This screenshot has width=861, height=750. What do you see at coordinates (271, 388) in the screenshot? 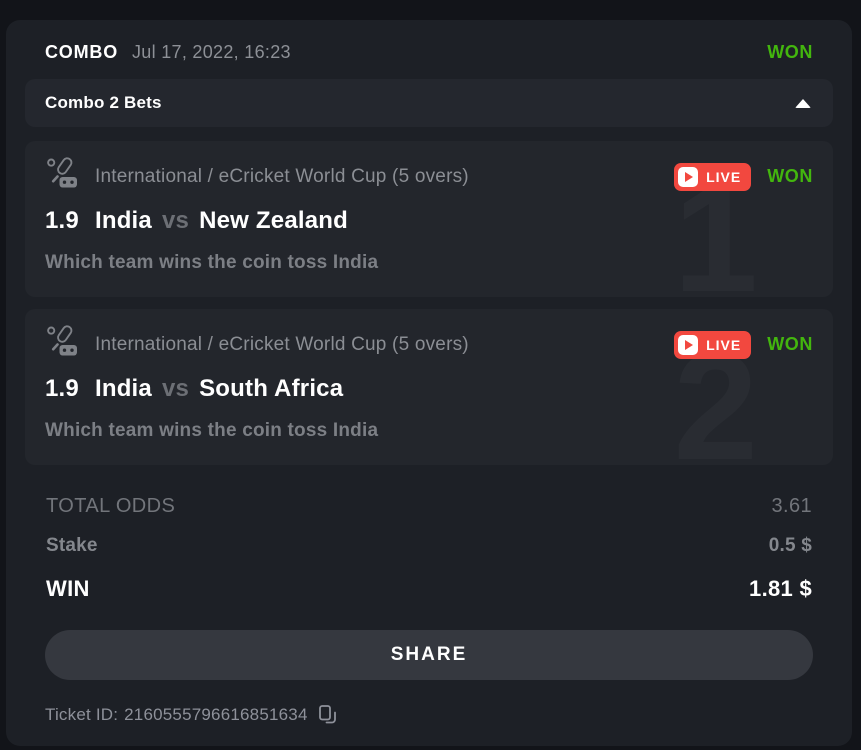
I see `team-away: South Africa` at bounding box center [271, 388].